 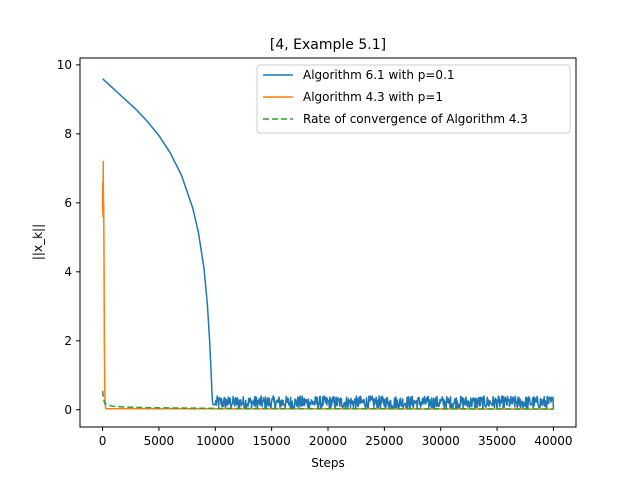 What do you see at coordinates (38, 242) in the screenshot?
I see `y-axis-label: ||x_k||` at bounding box center [38, 242].